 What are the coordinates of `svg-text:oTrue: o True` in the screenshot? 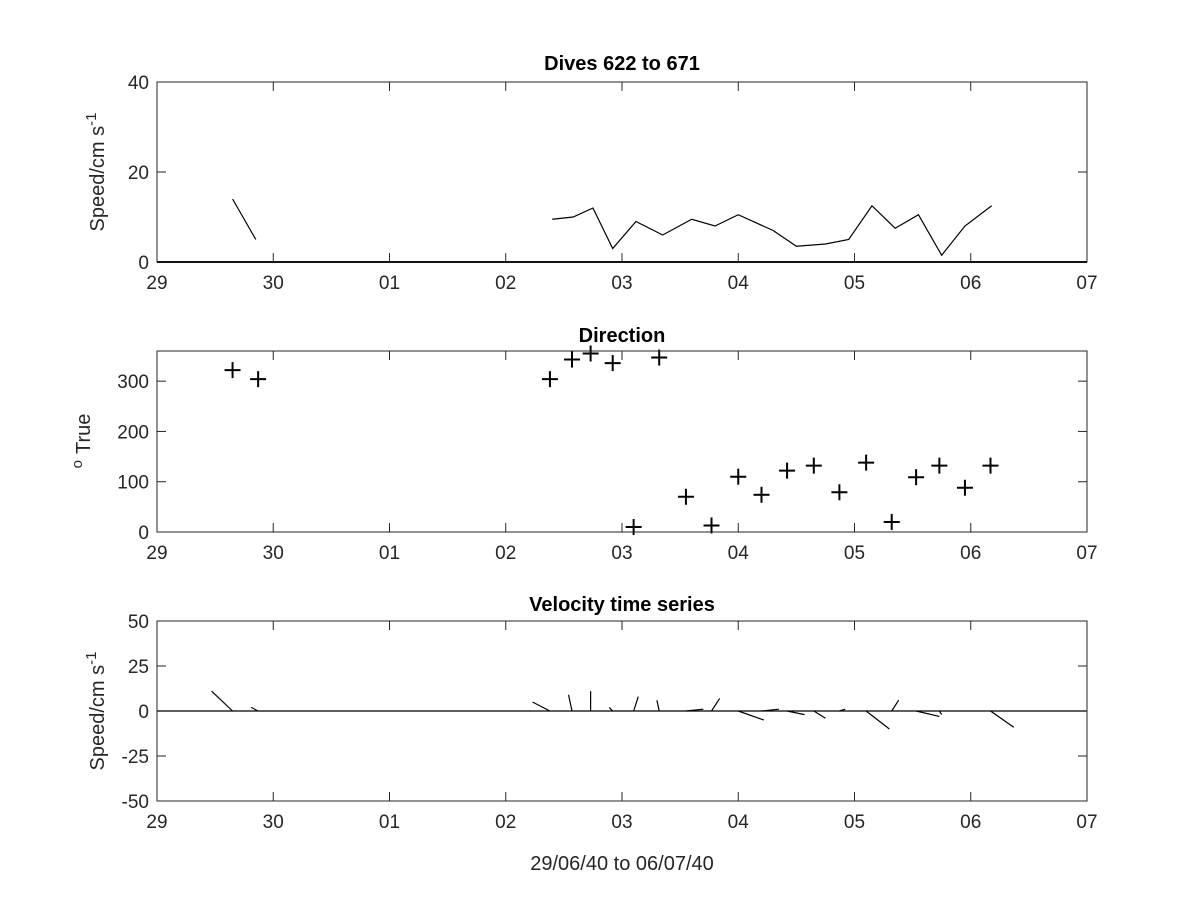 It's located at (82, 441).